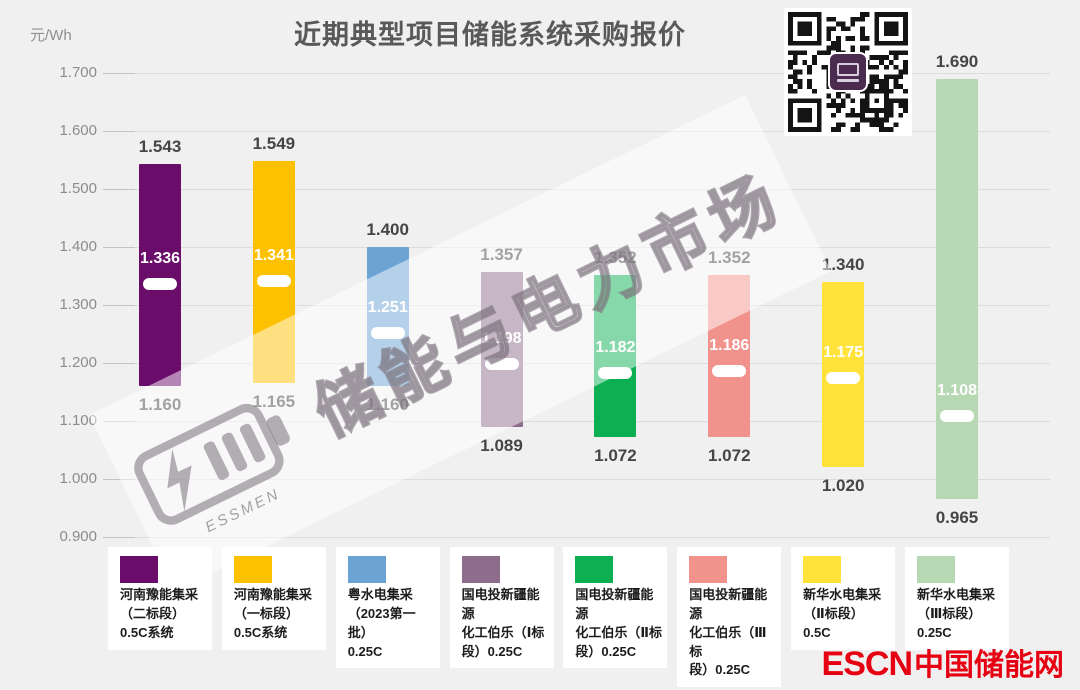  Describe the element at coordinates (274, 143) in the screenshot. I see `max-value-label: 1.549` at that location.